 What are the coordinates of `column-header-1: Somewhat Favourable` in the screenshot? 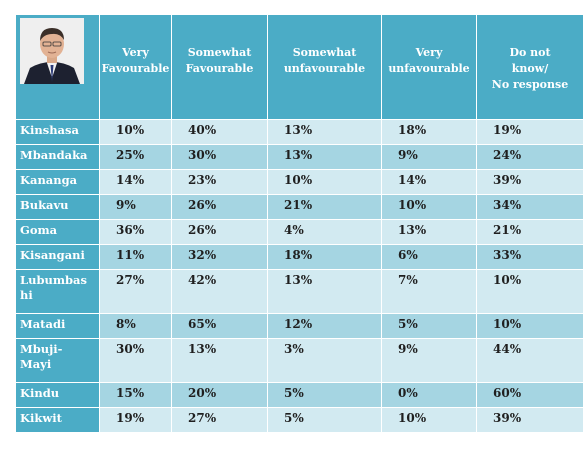 It's located at (219, 67).